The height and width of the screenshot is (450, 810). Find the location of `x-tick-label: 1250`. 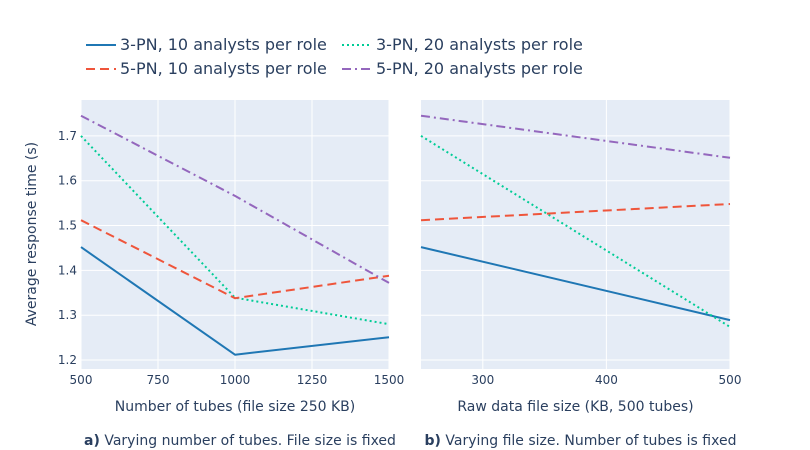

x-tick-label: 1250 is located at coordinates (312, 380).